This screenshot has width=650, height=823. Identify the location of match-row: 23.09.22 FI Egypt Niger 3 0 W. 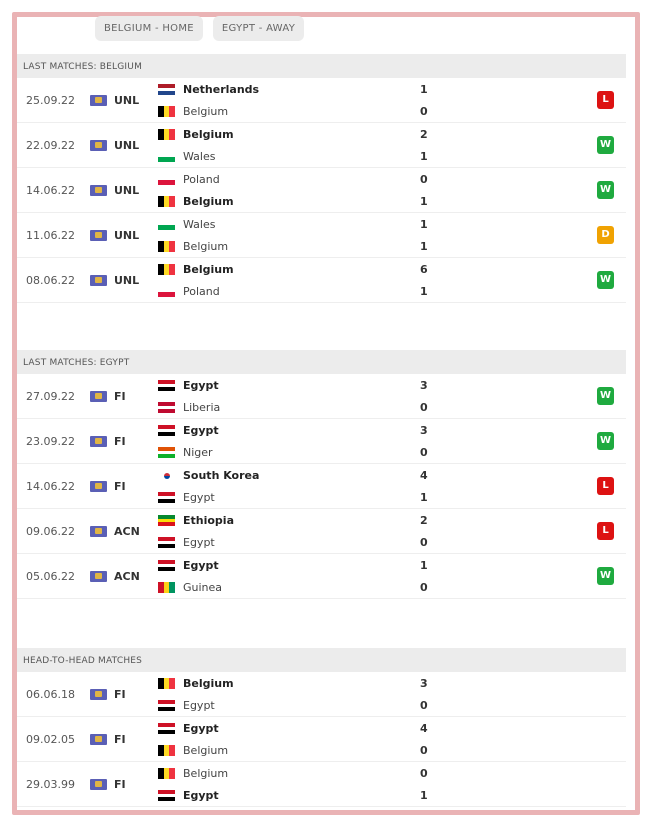
(321, 441).